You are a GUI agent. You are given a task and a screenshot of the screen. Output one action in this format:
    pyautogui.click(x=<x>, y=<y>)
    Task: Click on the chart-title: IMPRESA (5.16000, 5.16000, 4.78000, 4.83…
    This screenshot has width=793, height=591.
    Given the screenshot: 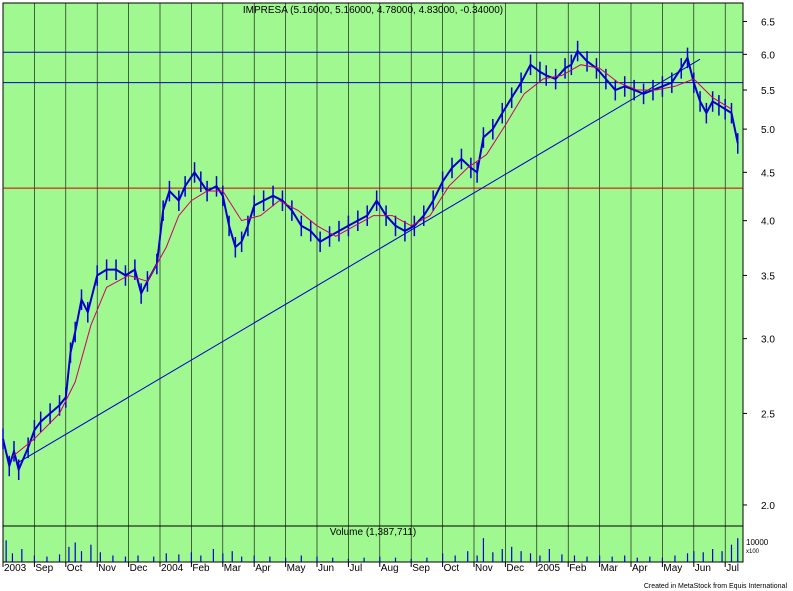 What is the action you would take?
    pyautogui.click(x=373, y=10)
    